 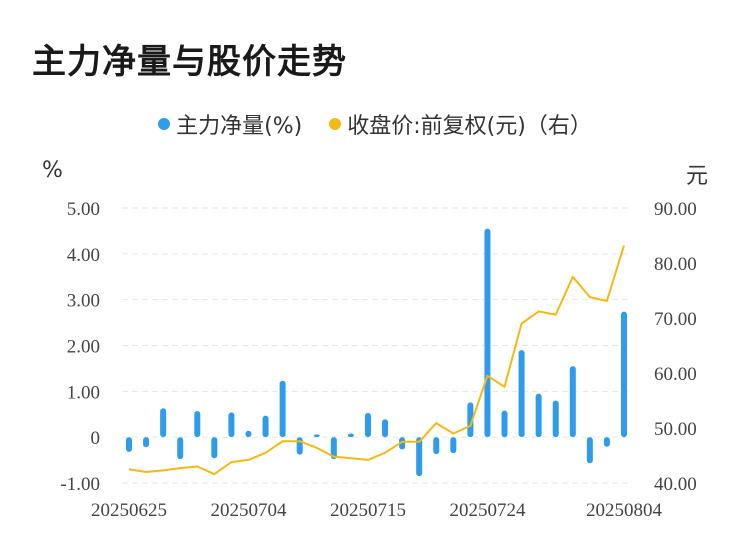 What do you see at coordinates (239, 126) in the screenshot?
I see `legend-bar-label: 主力净量(%)` at bounding box center [239, 126].